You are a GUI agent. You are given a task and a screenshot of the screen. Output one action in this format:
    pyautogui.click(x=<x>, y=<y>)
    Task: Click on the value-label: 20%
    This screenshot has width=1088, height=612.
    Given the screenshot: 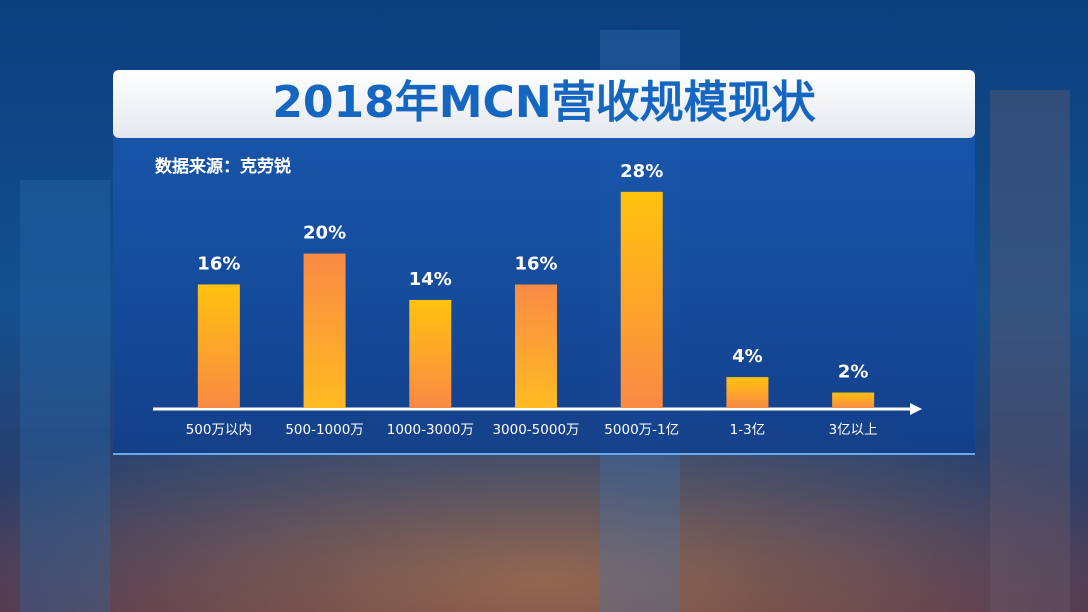 What is the action you would take?
    pyautogui.click(x=324, y=233)
    